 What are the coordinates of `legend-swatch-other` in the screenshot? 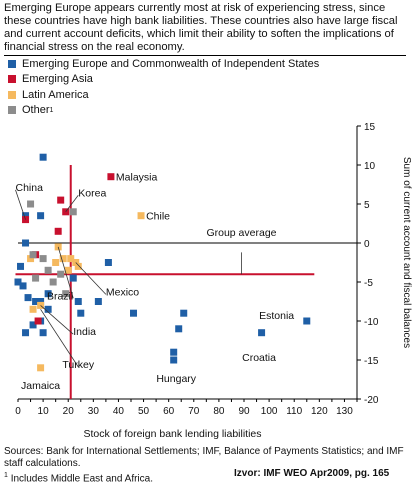 It's located at (12, 110).